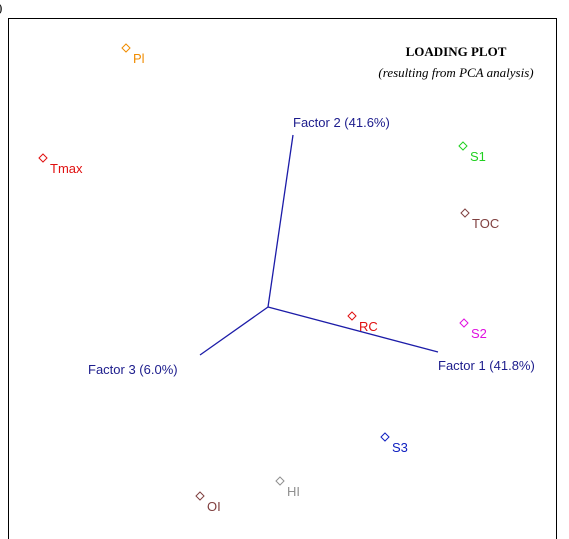 This screenshot has width=569, height=539. What do you see at coordinates (478, 156) in the screenshot?
I see `point-label: S1` at bounding box center [478, 156].